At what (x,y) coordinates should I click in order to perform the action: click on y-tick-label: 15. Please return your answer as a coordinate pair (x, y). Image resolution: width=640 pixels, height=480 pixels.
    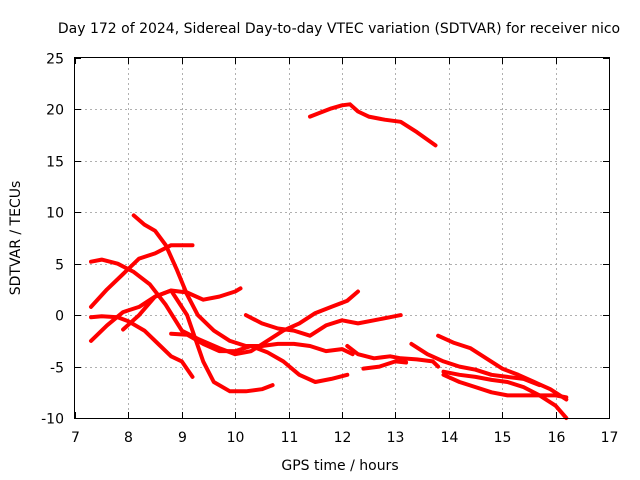
    Looking at the image, I should click on (55, 163).